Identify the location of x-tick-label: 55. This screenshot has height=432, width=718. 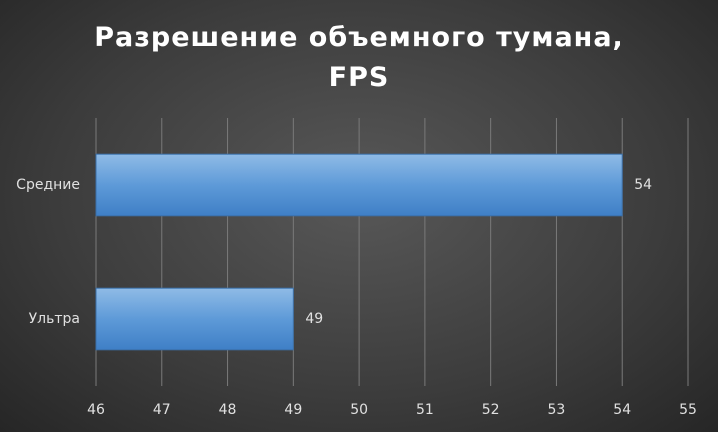
(688, 410).